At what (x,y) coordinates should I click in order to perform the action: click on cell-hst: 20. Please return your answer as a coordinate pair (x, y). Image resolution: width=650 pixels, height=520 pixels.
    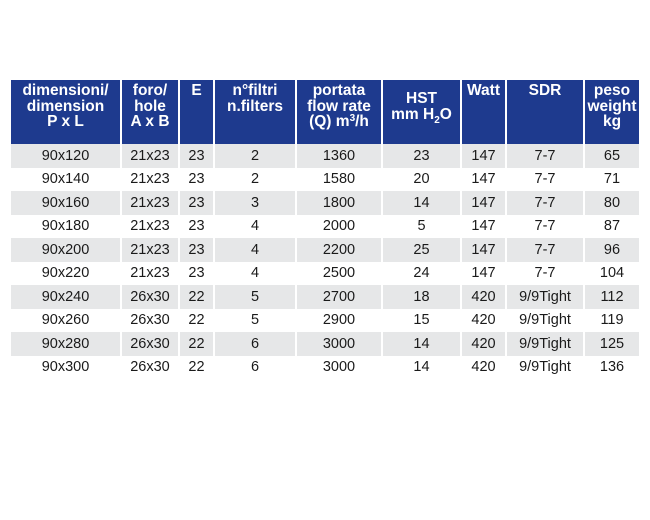
    Looking at the image, I should click on (422, 179).